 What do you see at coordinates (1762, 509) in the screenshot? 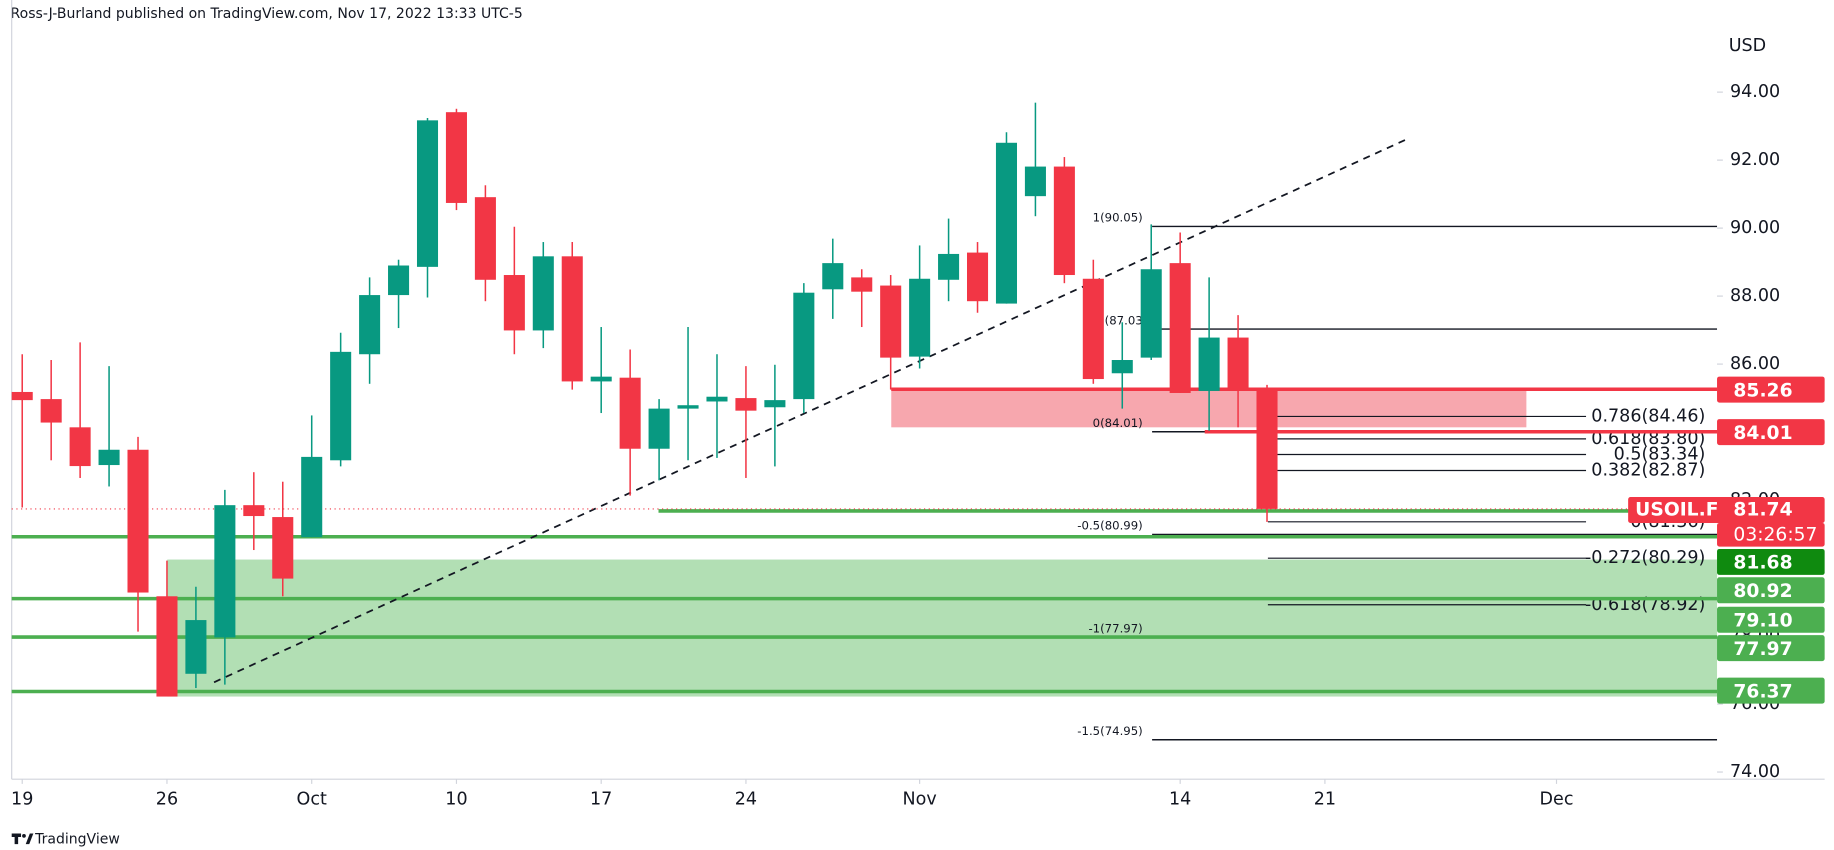
I see `last-price-label: 81.74` at bounding box center [1762, 509].